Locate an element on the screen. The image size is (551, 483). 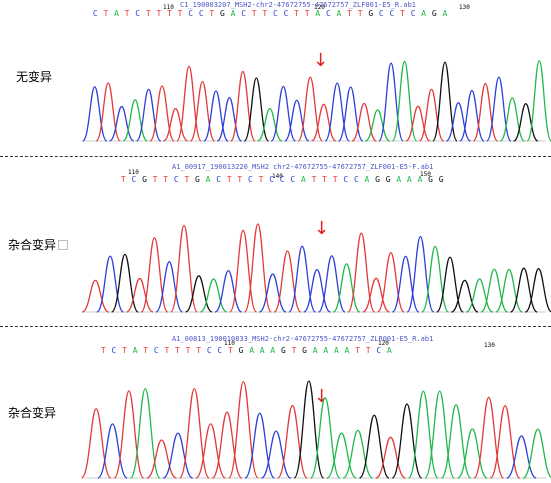
panel-2-pos-1: 110 is located at coordinates (133, 172).